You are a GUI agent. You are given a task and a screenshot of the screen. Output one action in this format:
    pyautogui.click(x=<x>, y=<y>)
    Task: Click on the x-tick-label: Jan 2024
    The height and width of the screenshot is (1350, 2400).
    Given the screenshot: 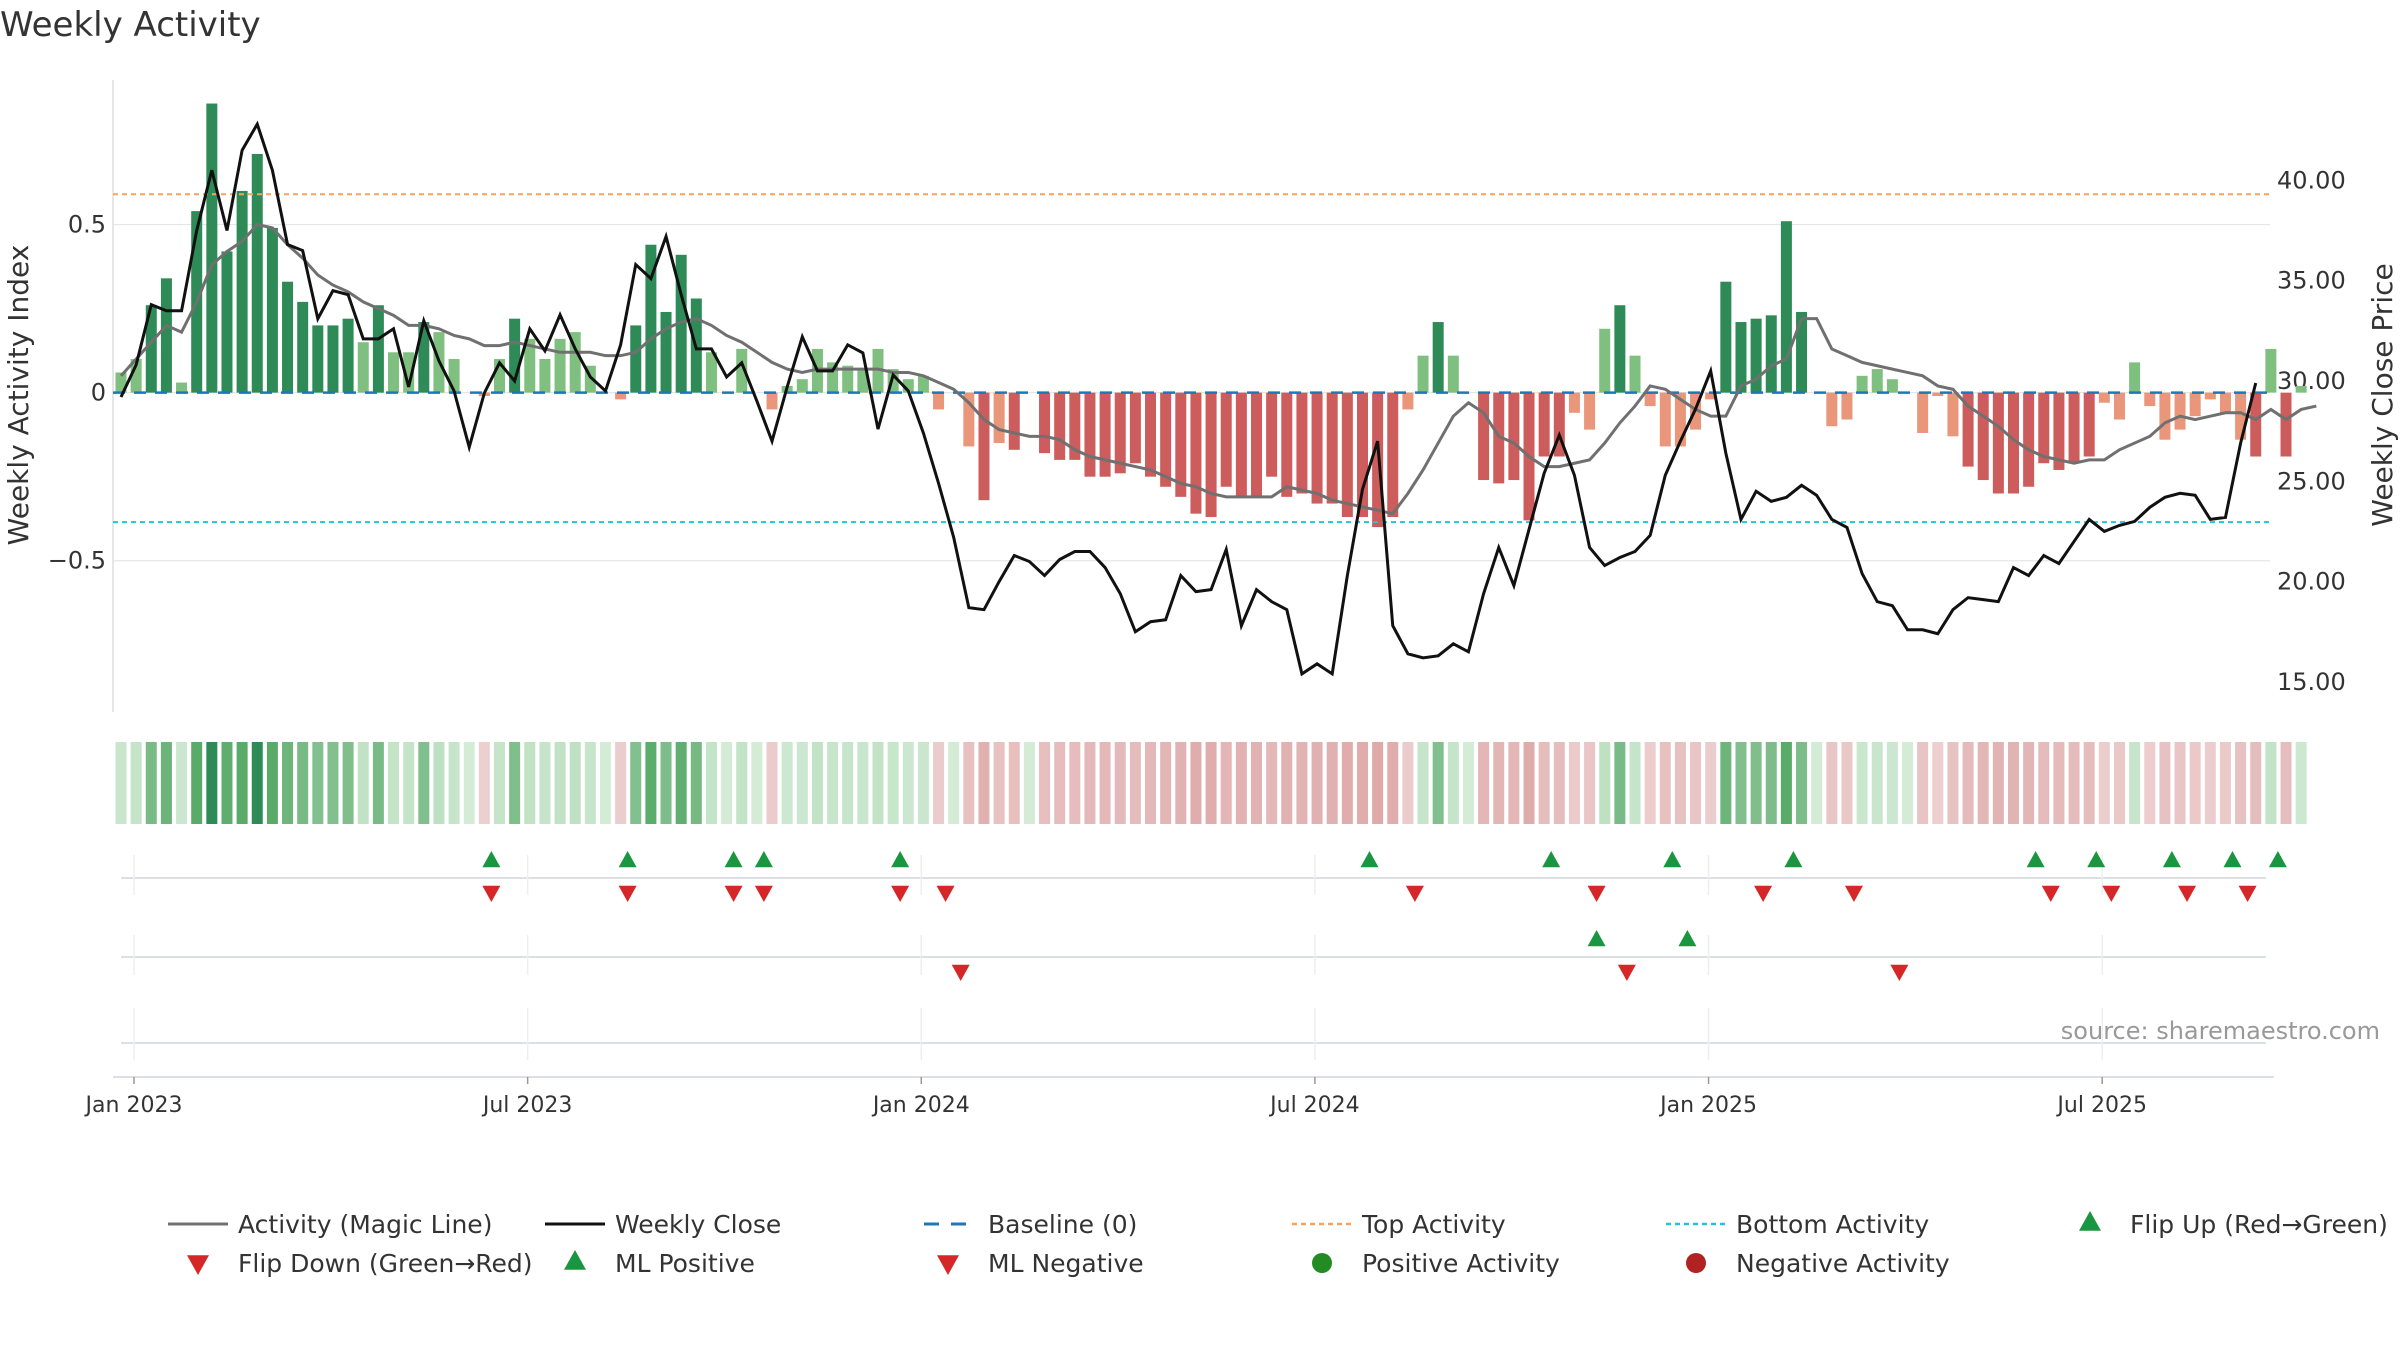 What is the action you would take?
    pyautogui.click(x=920, y=1105)
    